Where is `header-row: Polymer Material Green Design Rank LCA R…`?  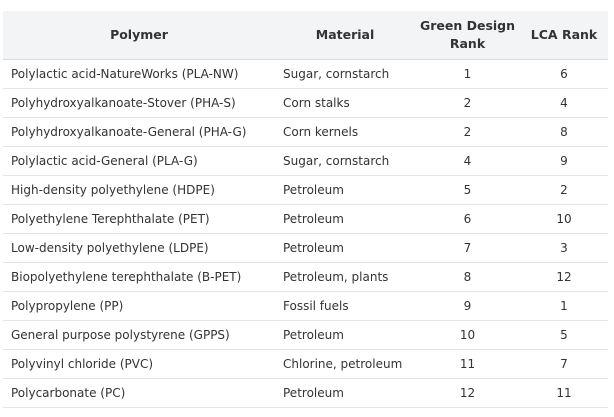 header-row: Polymer Material Green Design Rank LCA R… is located at coordinates (305, 35).